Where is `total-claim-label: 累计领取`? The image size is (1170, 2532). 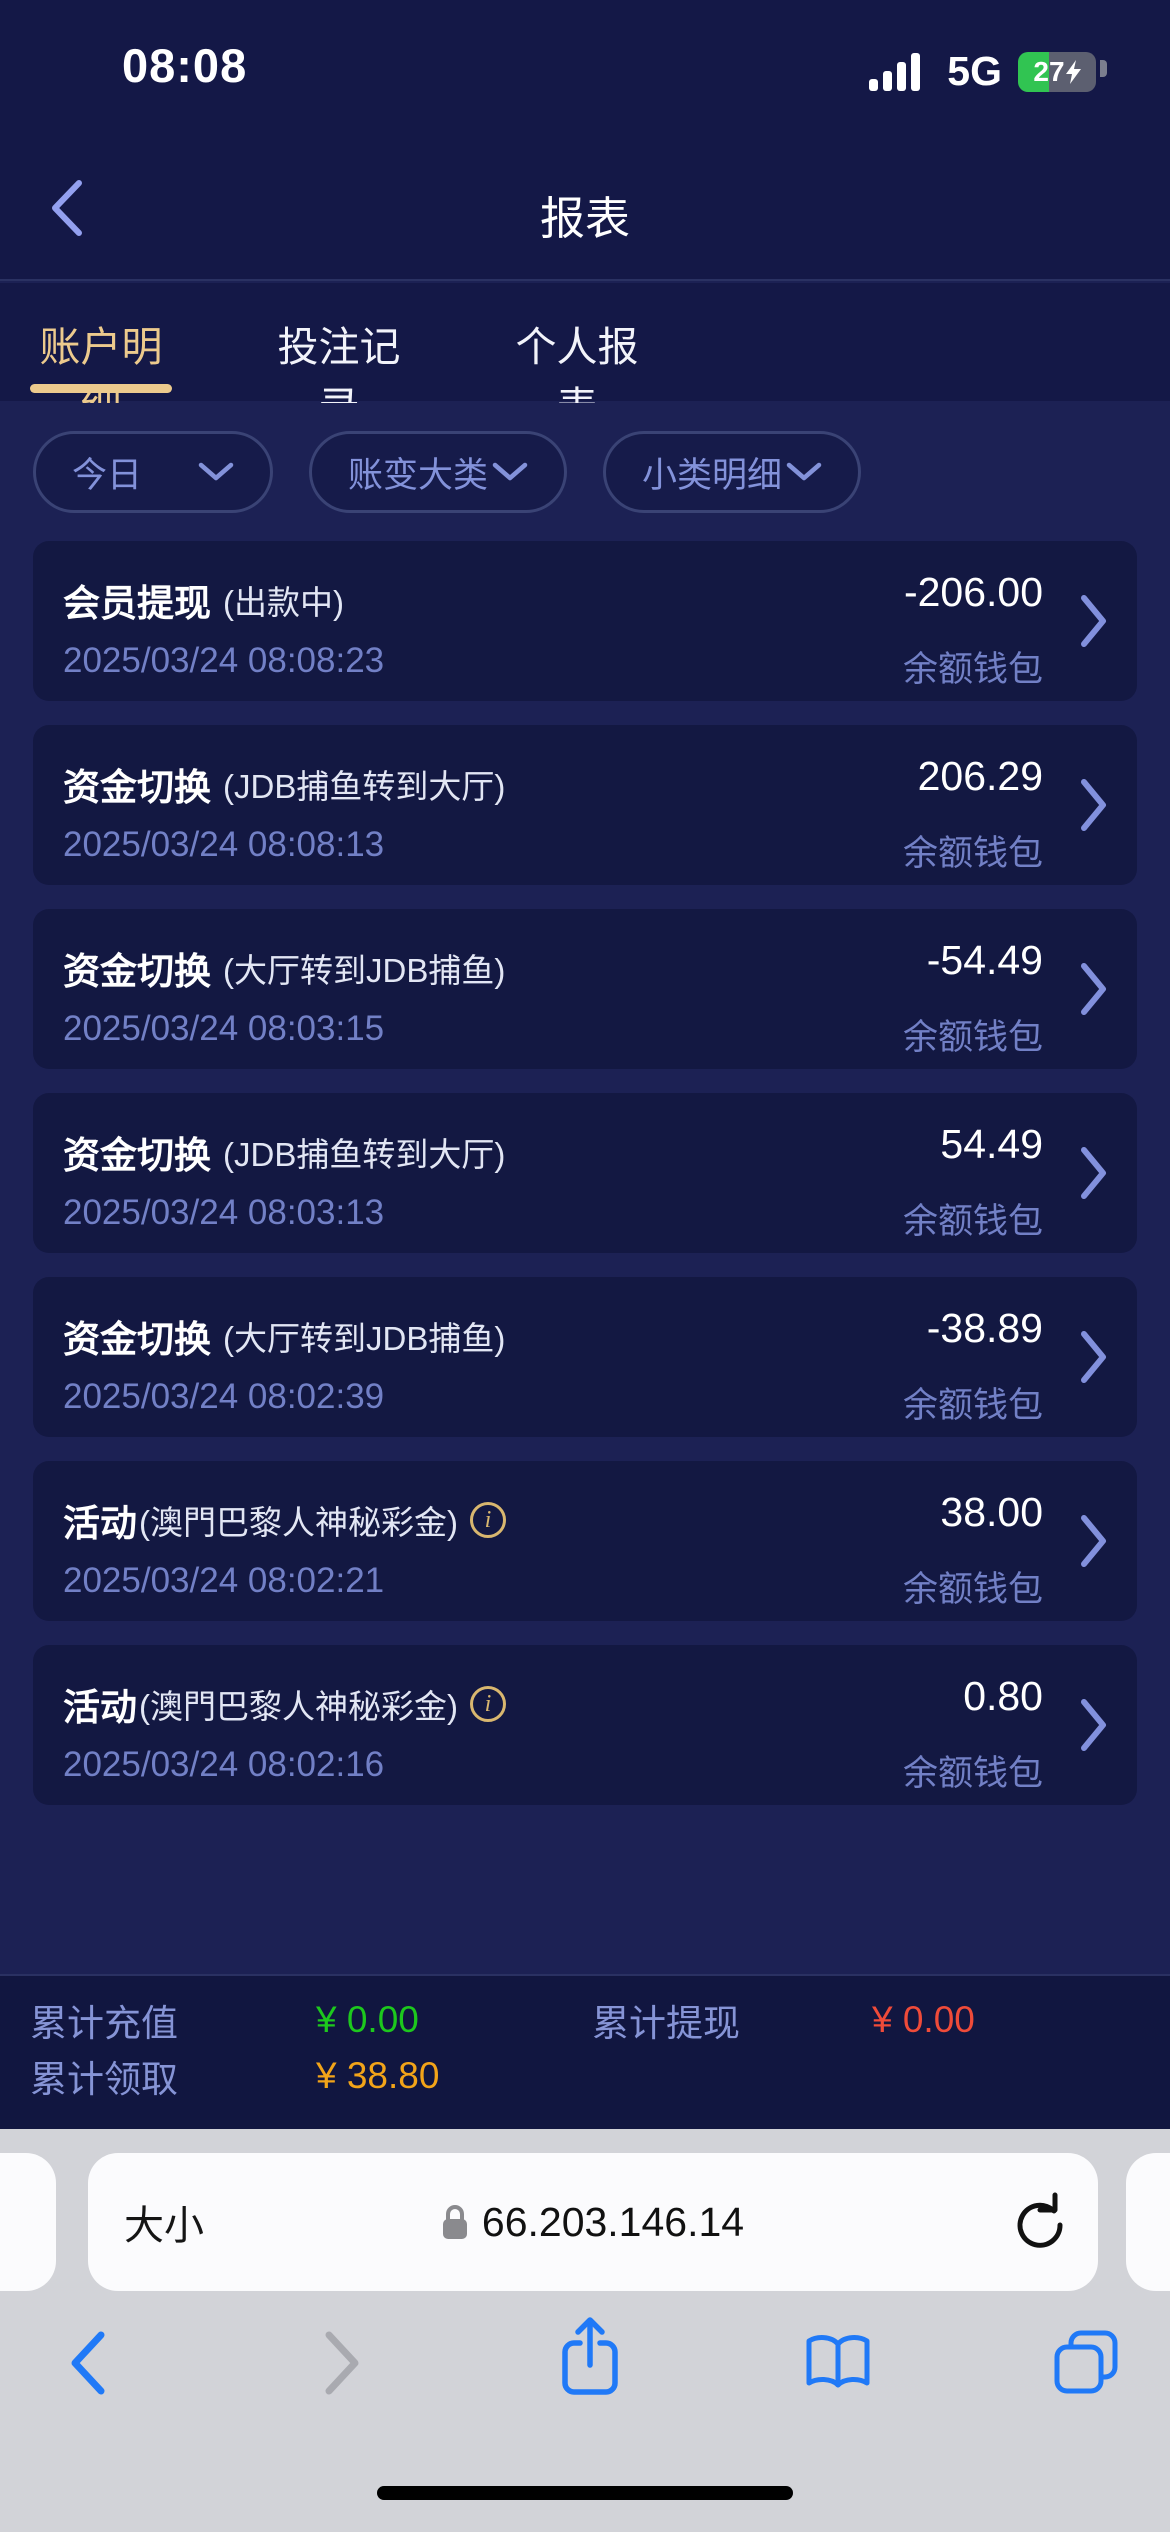
total-claim-label: 累计领取 is located at coordinates (104, 2079).